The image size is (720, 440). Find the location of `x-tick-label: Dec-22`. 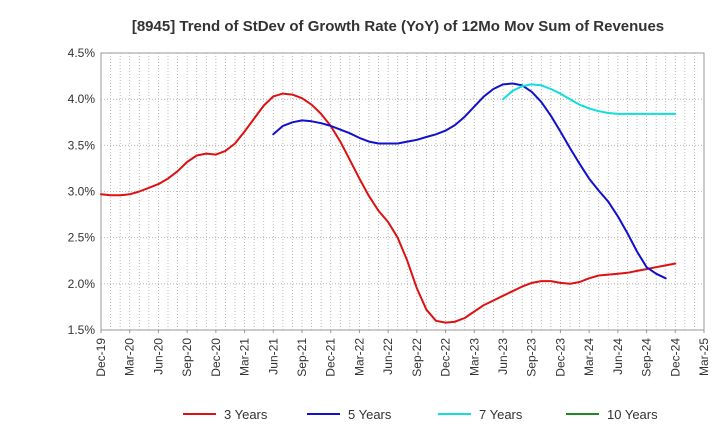

x-tick-label: Dec-22 is located at coordinates (446, 357).